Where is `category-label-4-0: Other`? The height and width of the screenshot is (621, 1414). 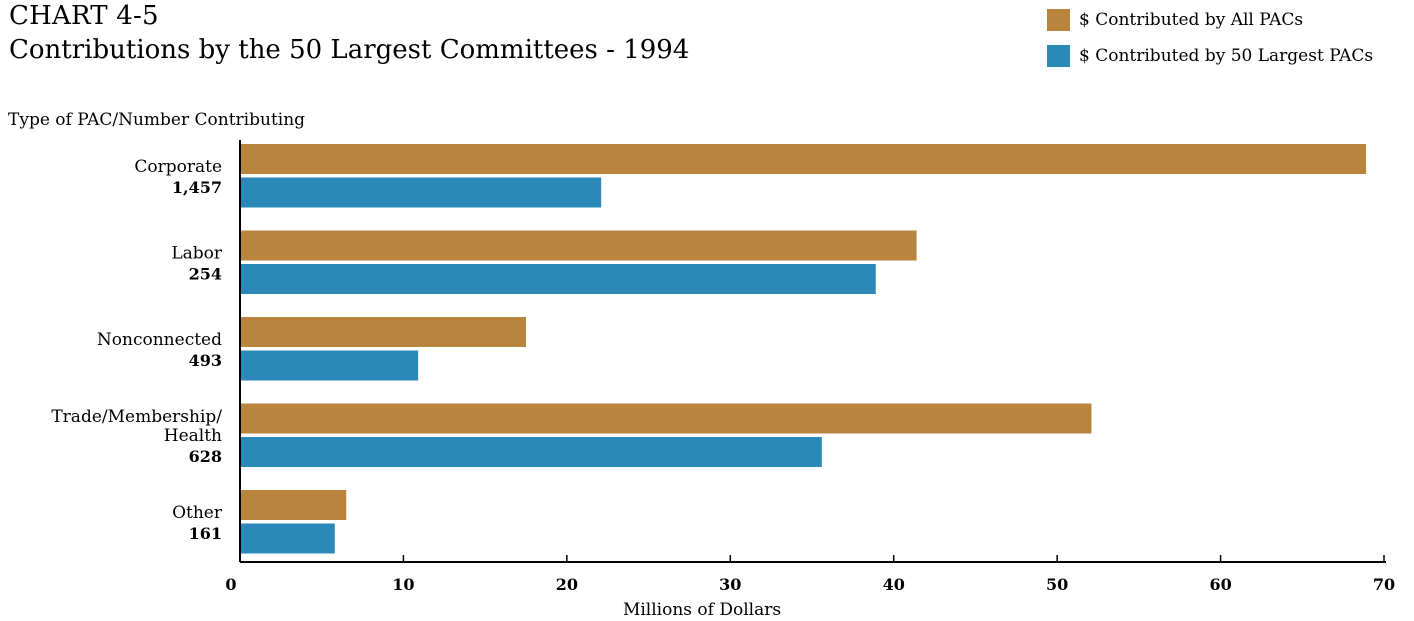 category-label-4-0: Other is located at coordinates (197, 513).